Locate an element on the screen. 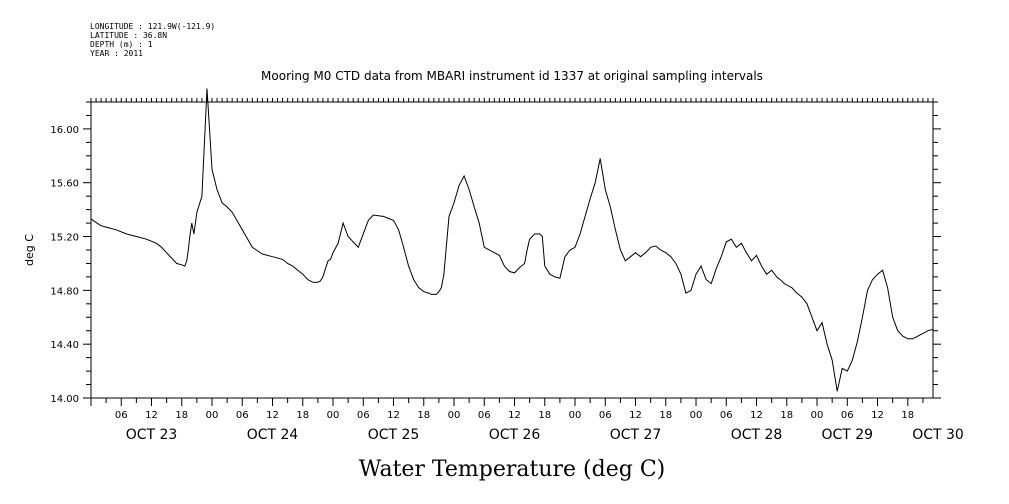 Image resolution: width=1009 pixels, height=504 pixels. y-tick-label: 14.40 is located at coordinates (64, 345).